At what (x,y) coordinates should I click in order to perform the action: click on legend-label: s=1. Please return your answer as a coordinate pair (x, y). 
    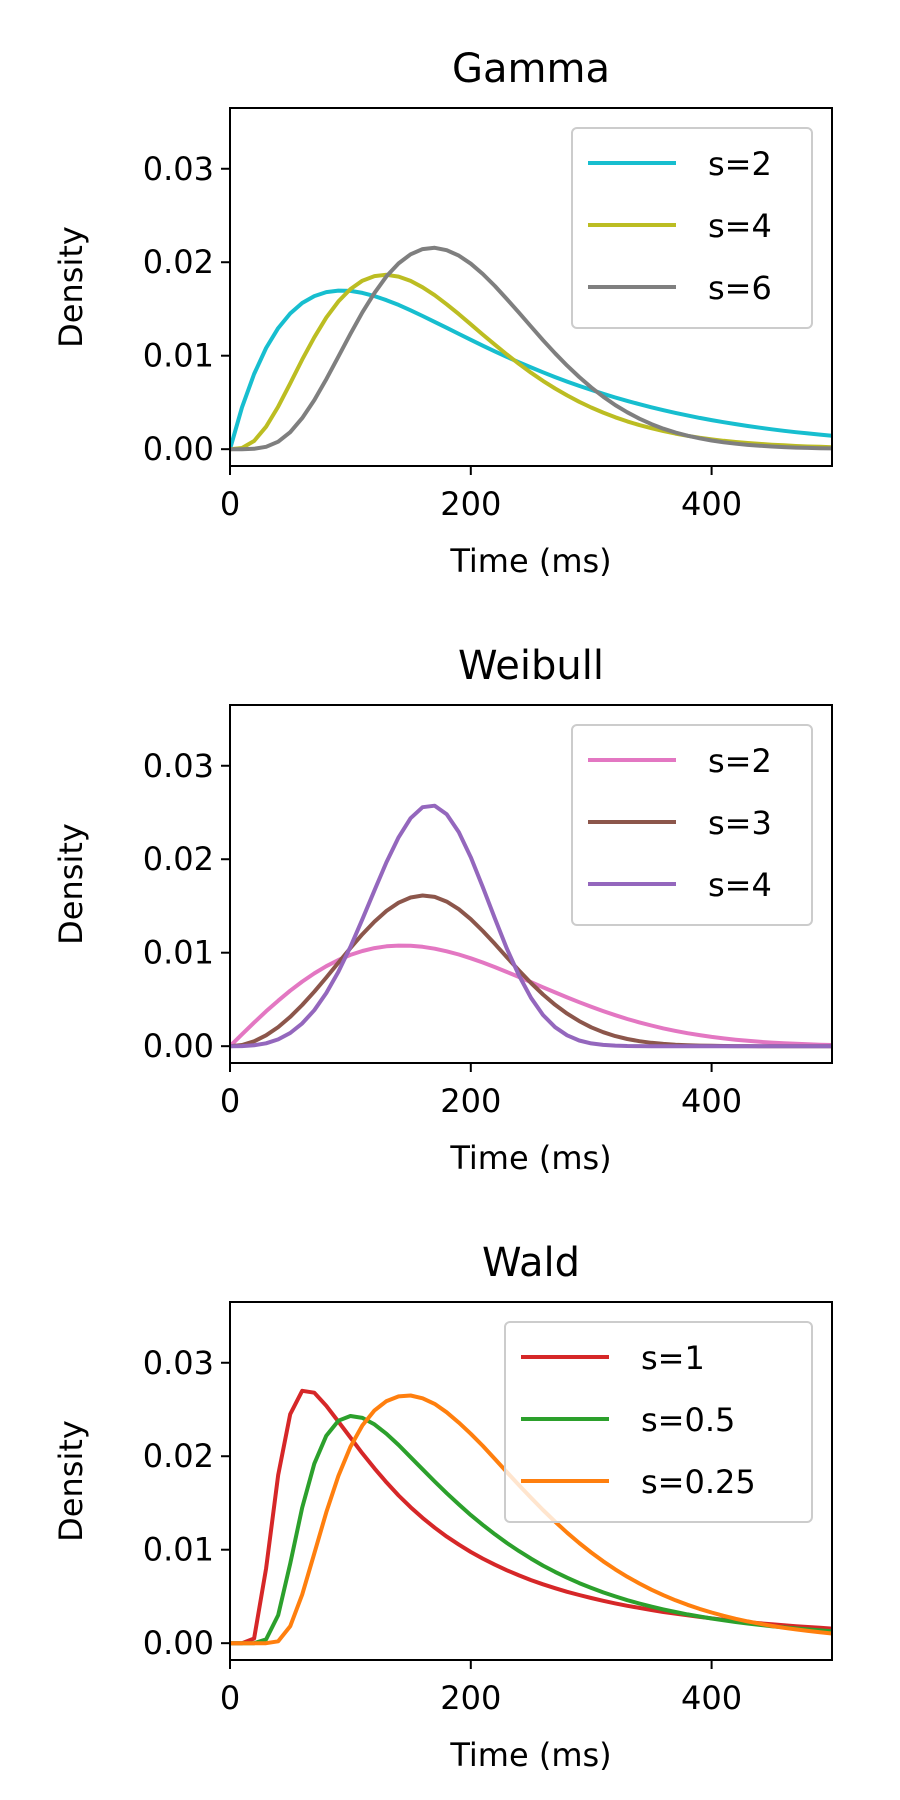
    Looking at the image, I should click on (673, 1358).